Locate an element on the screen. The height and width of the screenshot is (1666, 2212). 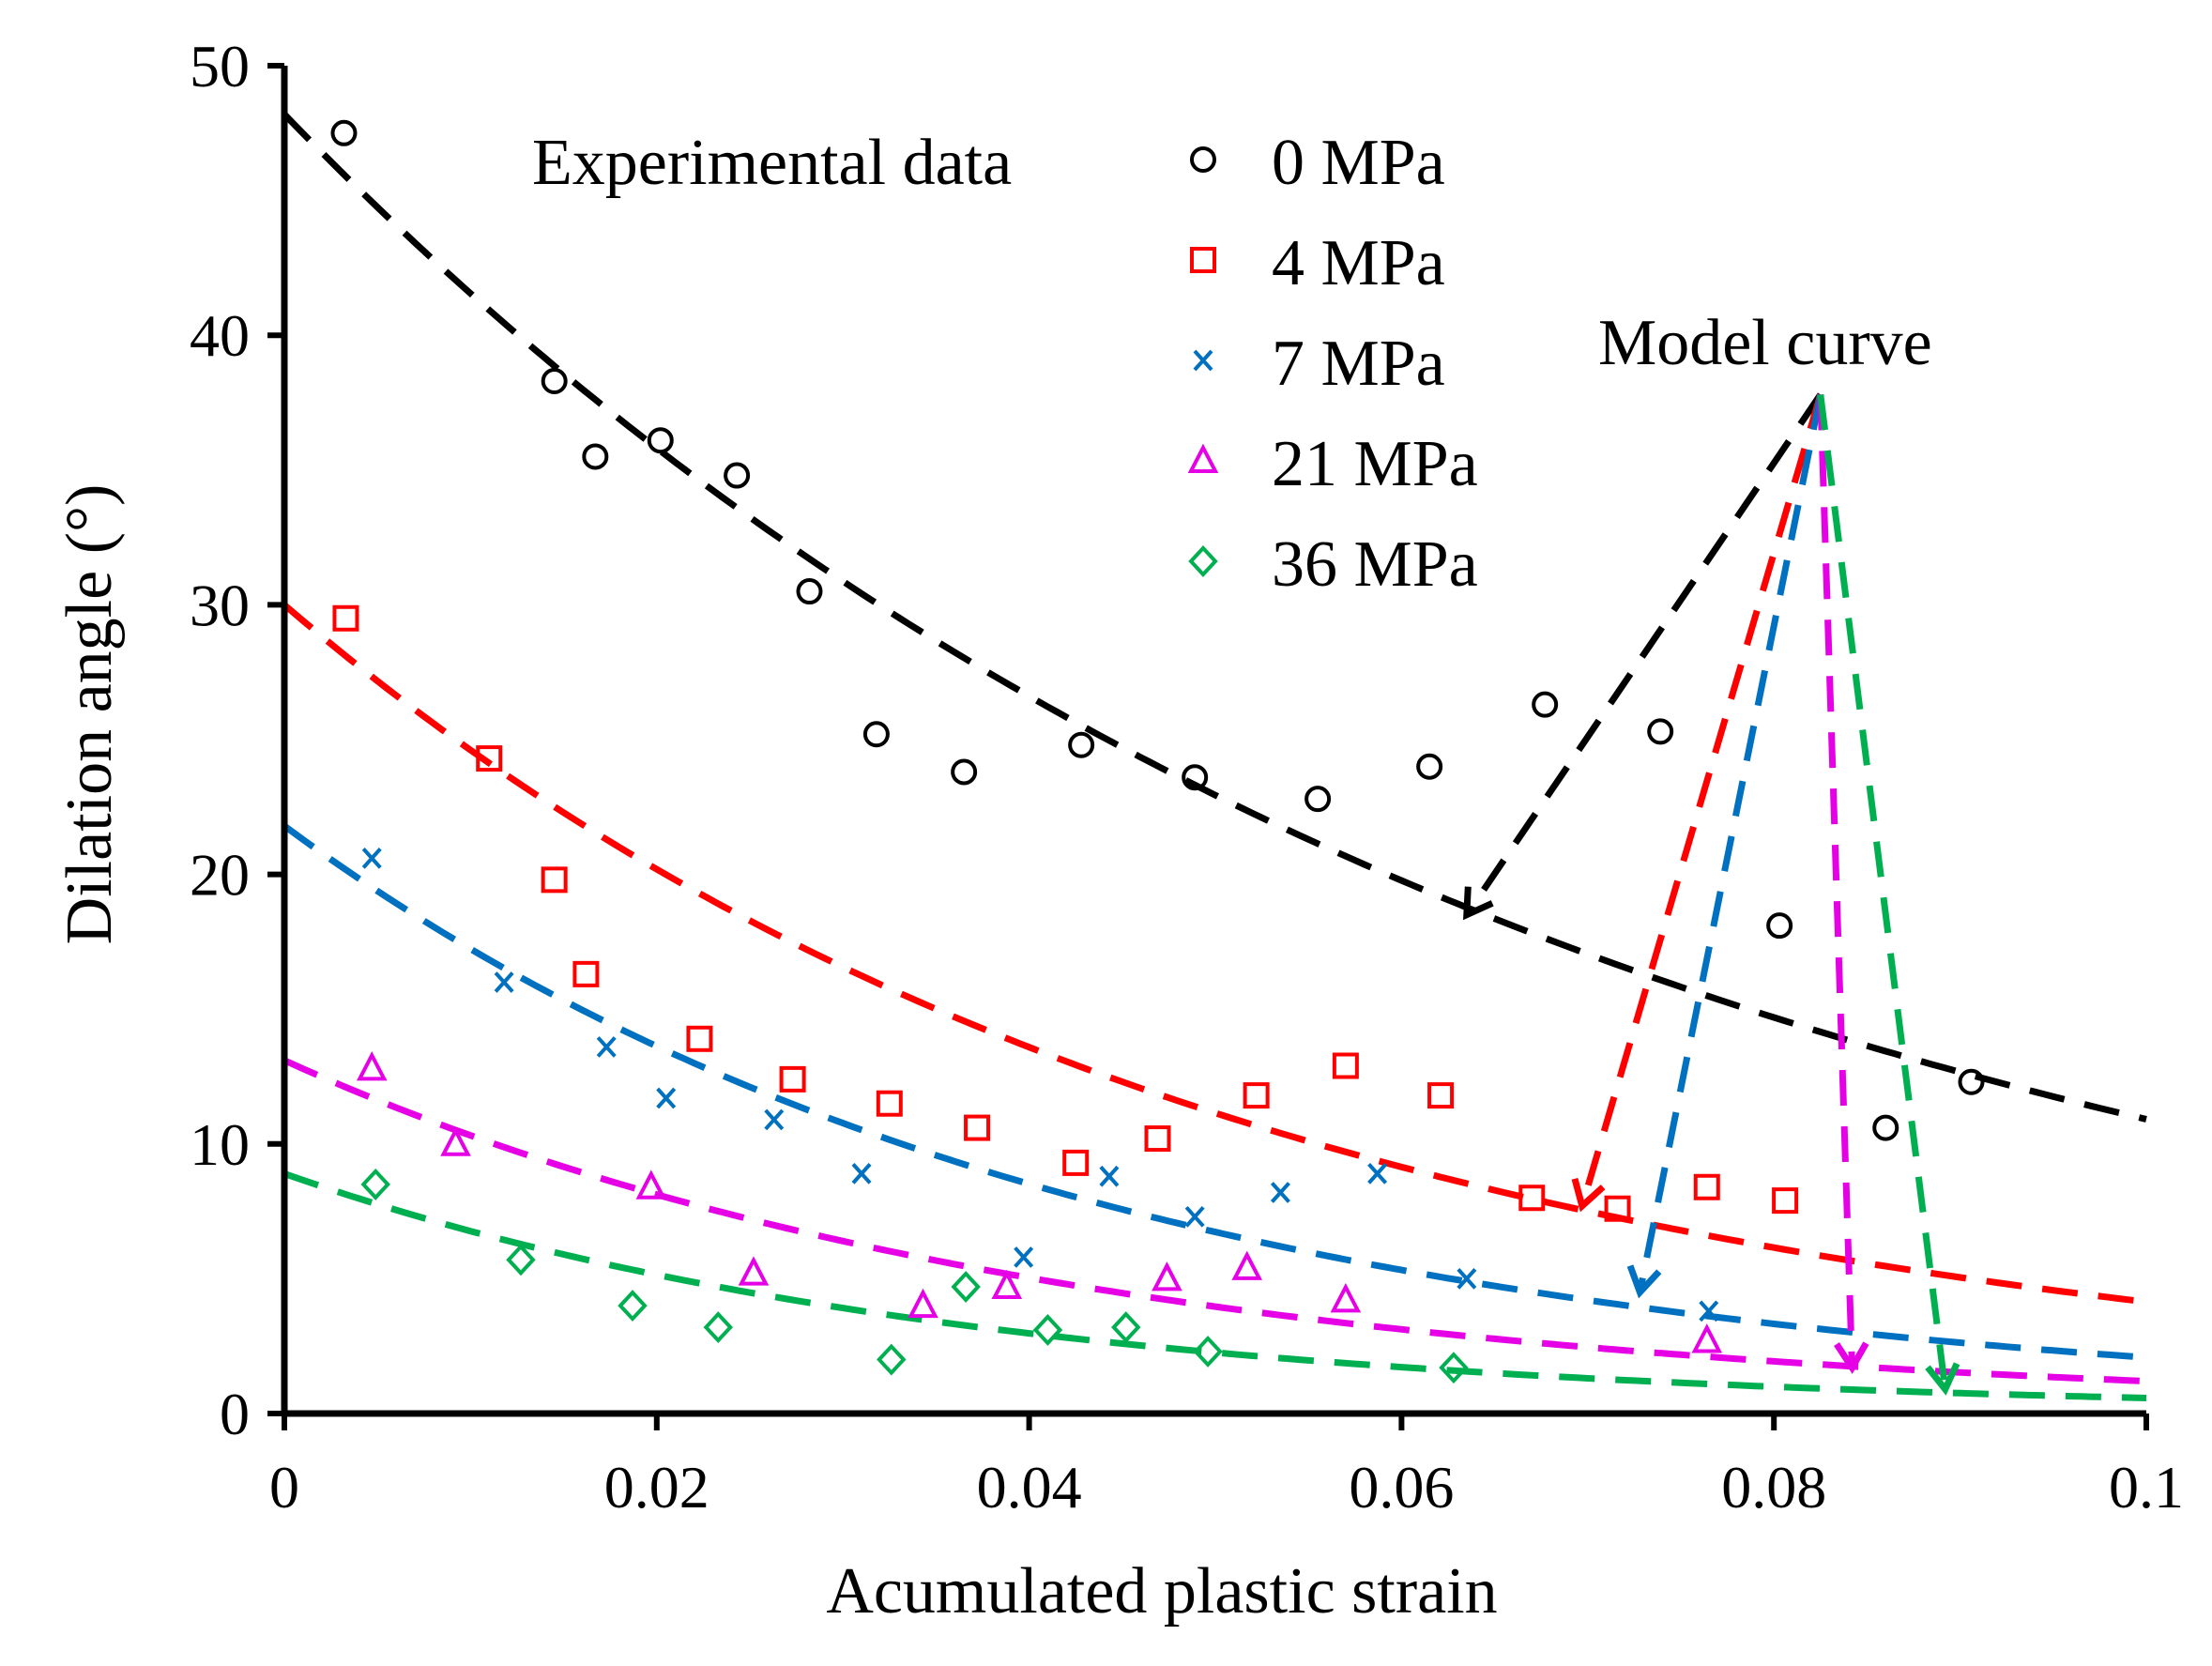
legend-marker-7-mpa is located at coordinates (1203, 360).